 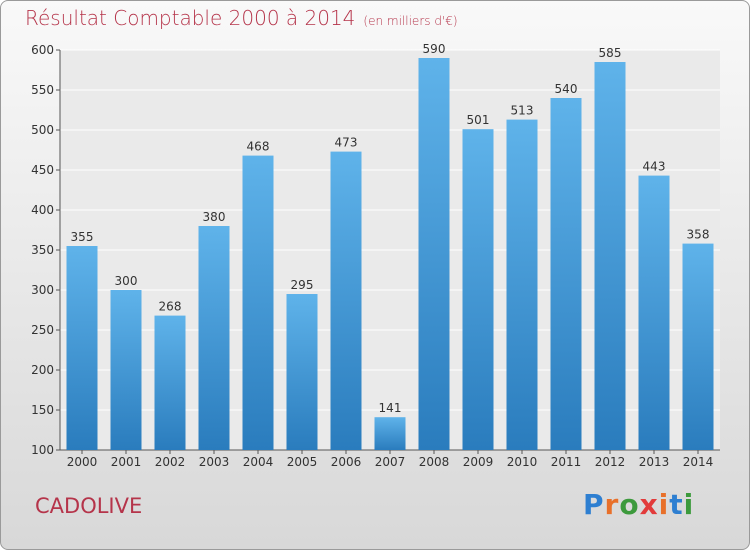 What do you see at coordinates (42, 250) in the screenshot?
I see `y-tick-label: 350` at bounding box center [42, 250].